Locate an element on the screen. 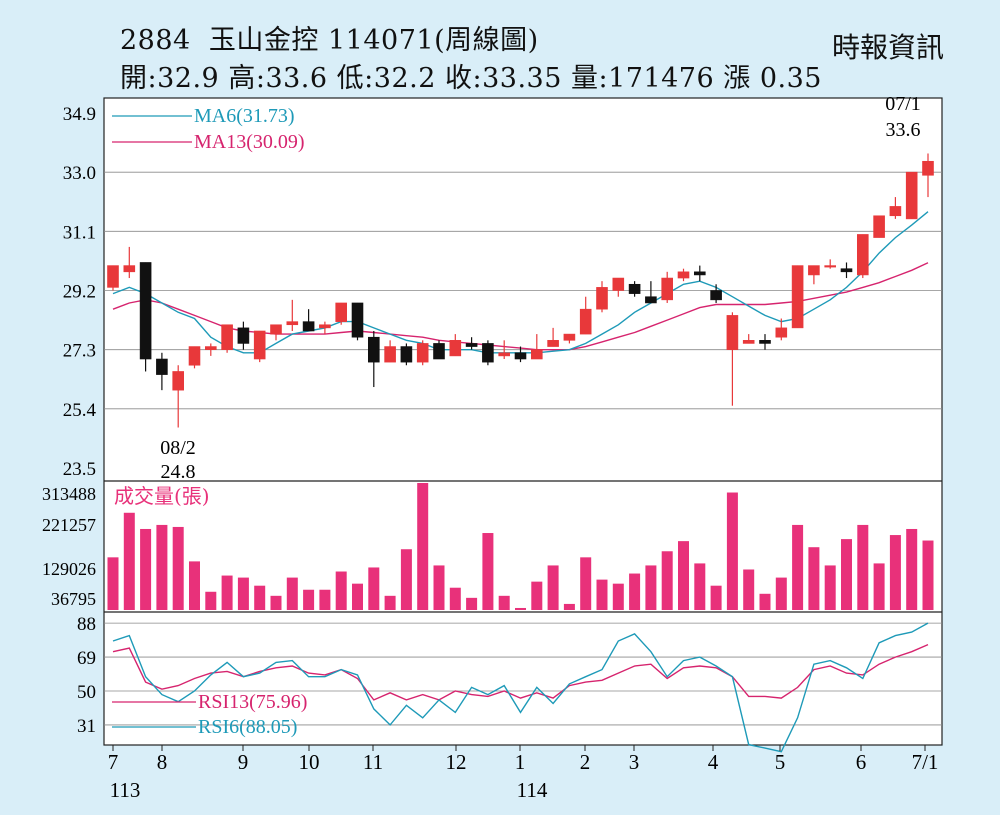  x-month-label: 3 is located at coordinates (634, 762).